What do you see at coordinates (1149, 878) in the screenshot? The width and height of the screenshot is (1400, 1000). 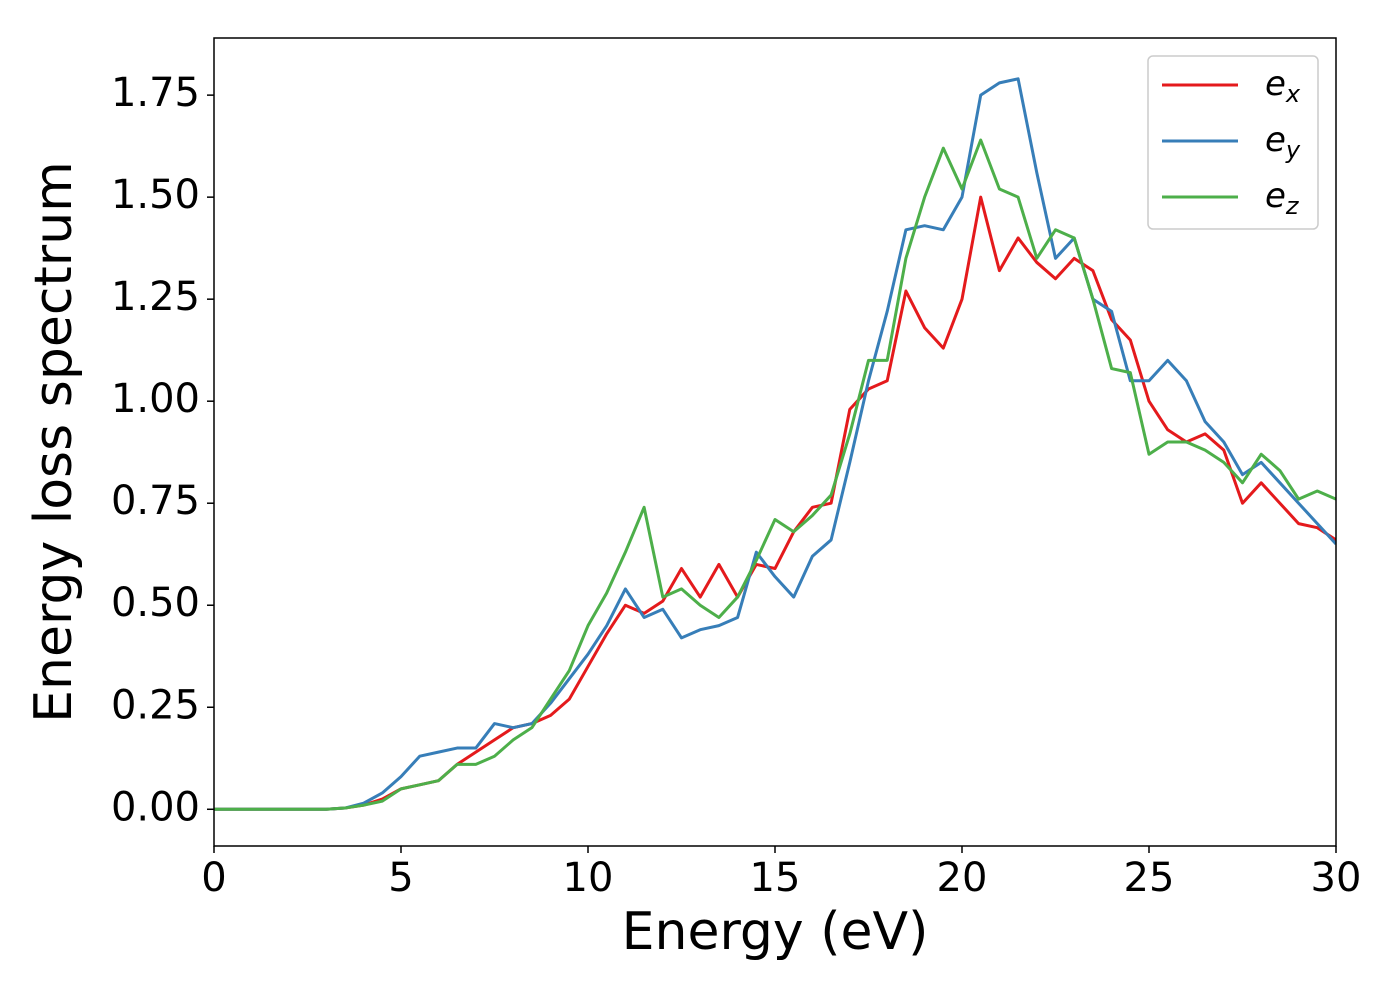 I see `x-tick-label: 25` at bounding box center [1149, 878].